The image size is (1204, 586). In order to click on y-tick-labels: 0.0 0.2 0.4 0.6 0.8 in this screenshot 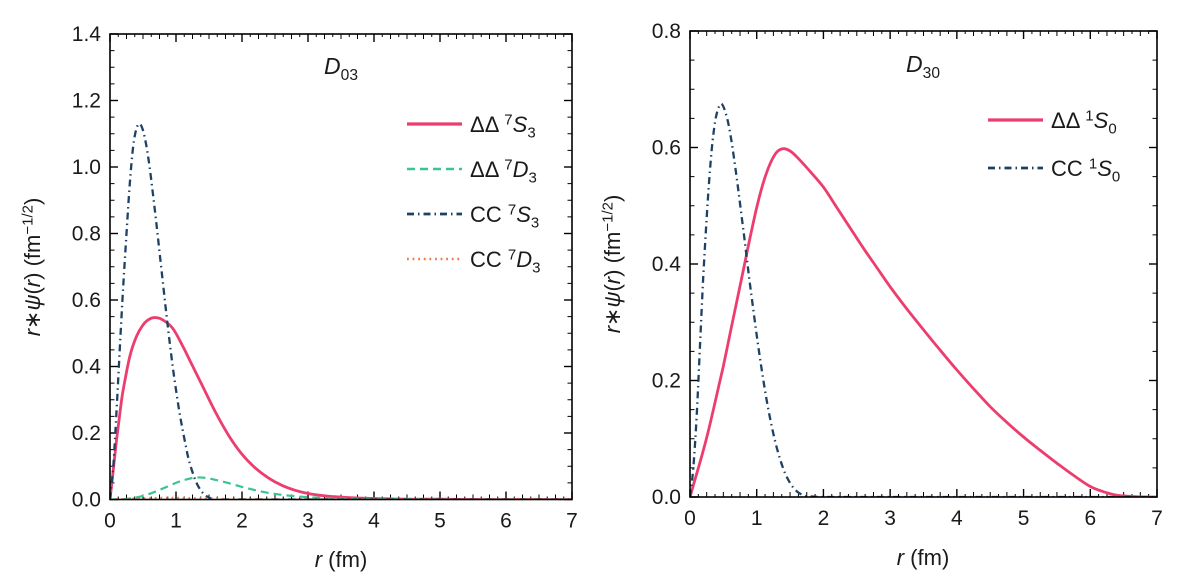, I will do `click(667, 264)`.